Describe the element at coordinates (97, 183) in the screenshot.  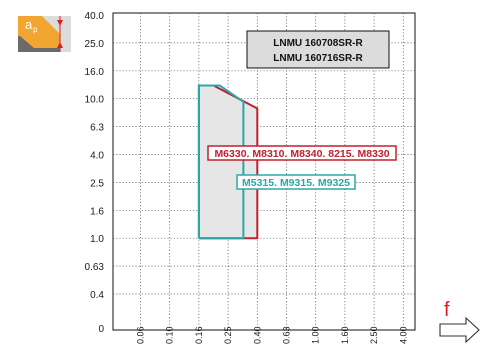
I see `y-tick-label: 2.5` at that location.